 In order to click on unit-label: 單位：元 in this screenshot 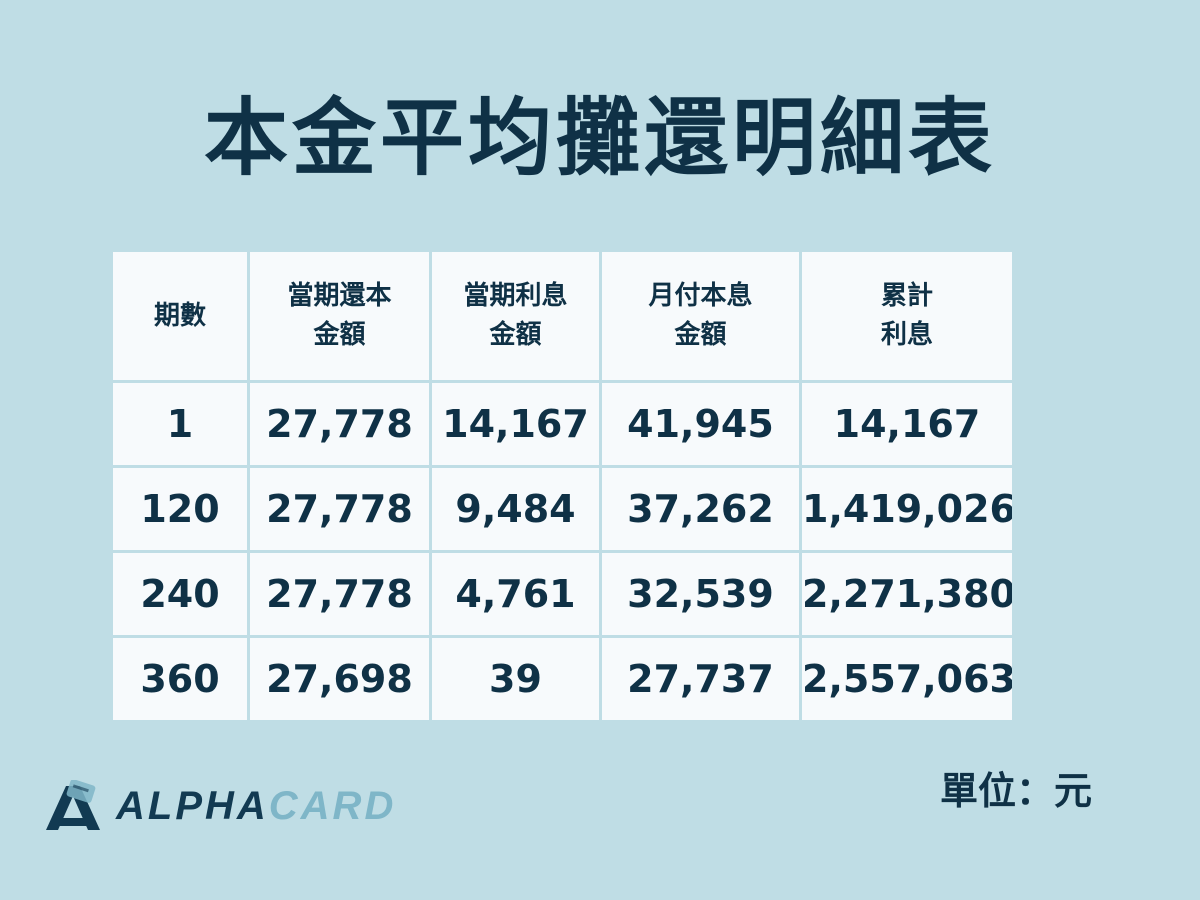, I will do `click(1015, 791)`.